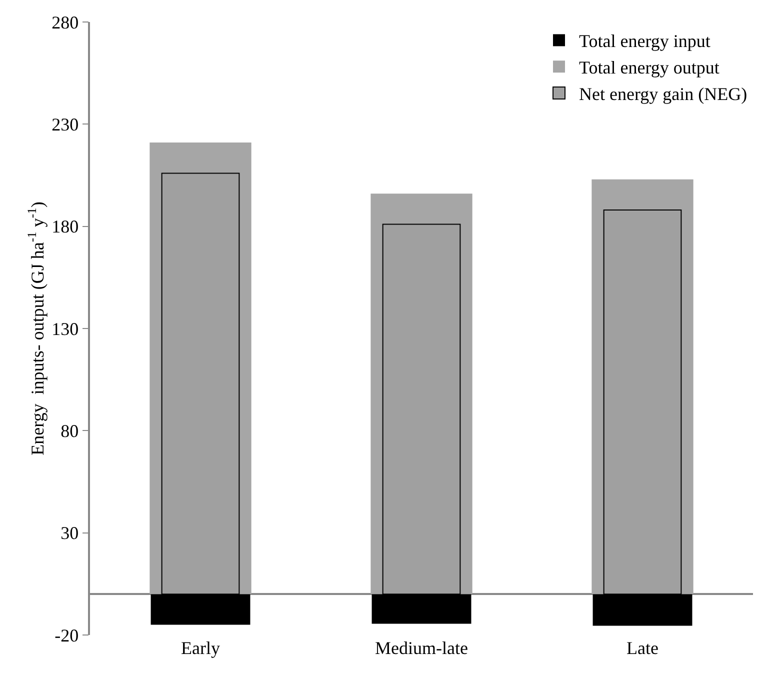 Image resolution: width=783 pixels, height=680 pixels. What do you see at coordinates (69, 430) in the screenshot?
I see `y-tick-label: 80` at bounding box center [69, 430].